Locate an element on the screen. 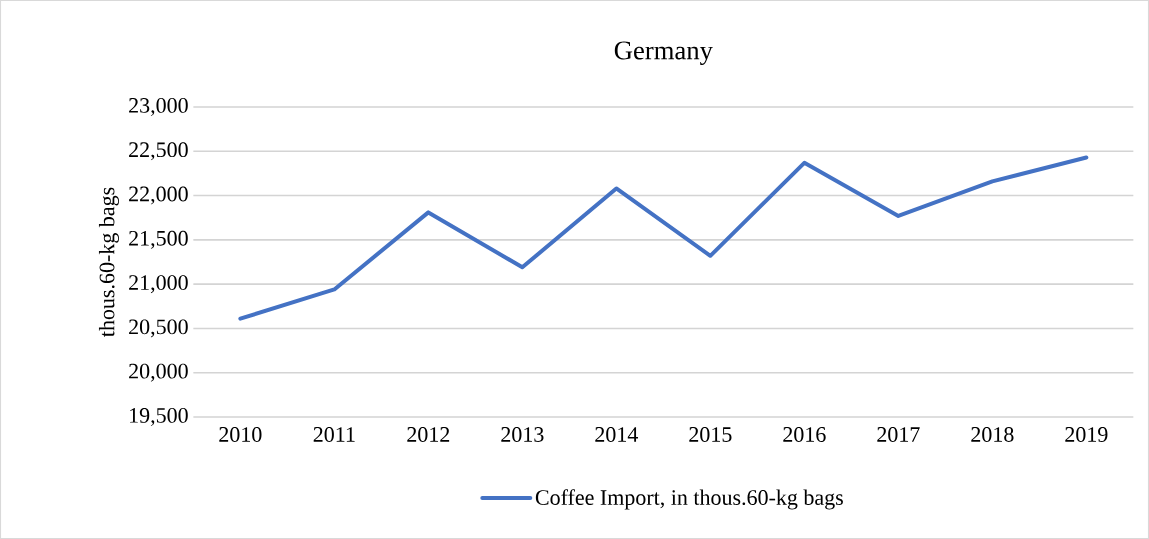  y-tick-label: 22,500 is located at coordinates (158, 151).